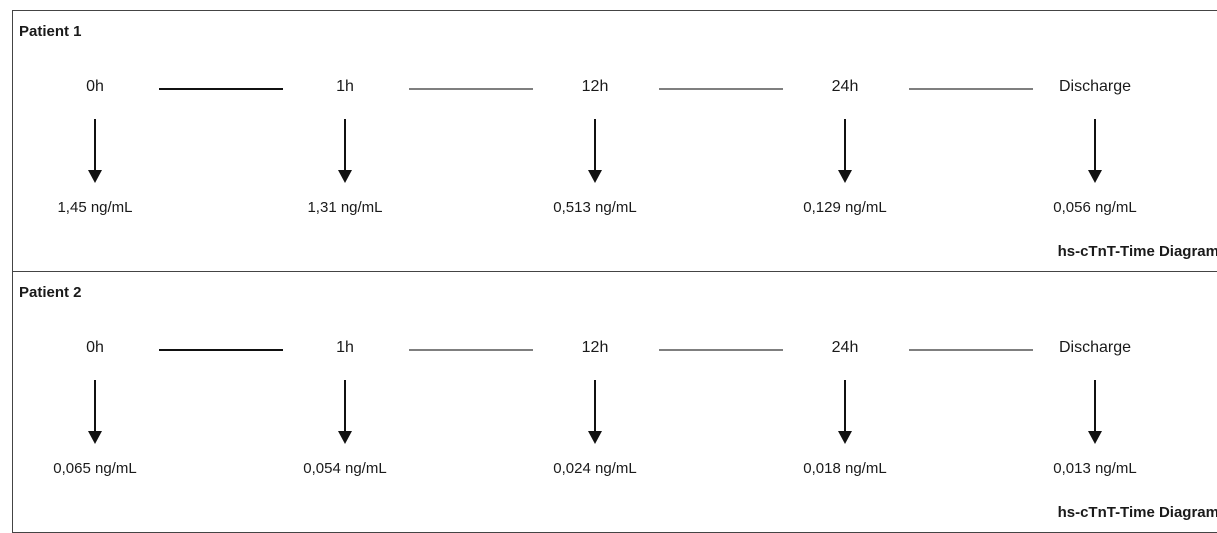 Image resolution: width=1217 pixels, height=533 pixels. What do you see at coordinates (595, 207) in the screenshot?
I see `troponin-value: 0,513 ng/mL` at bounding box center [595, 207].